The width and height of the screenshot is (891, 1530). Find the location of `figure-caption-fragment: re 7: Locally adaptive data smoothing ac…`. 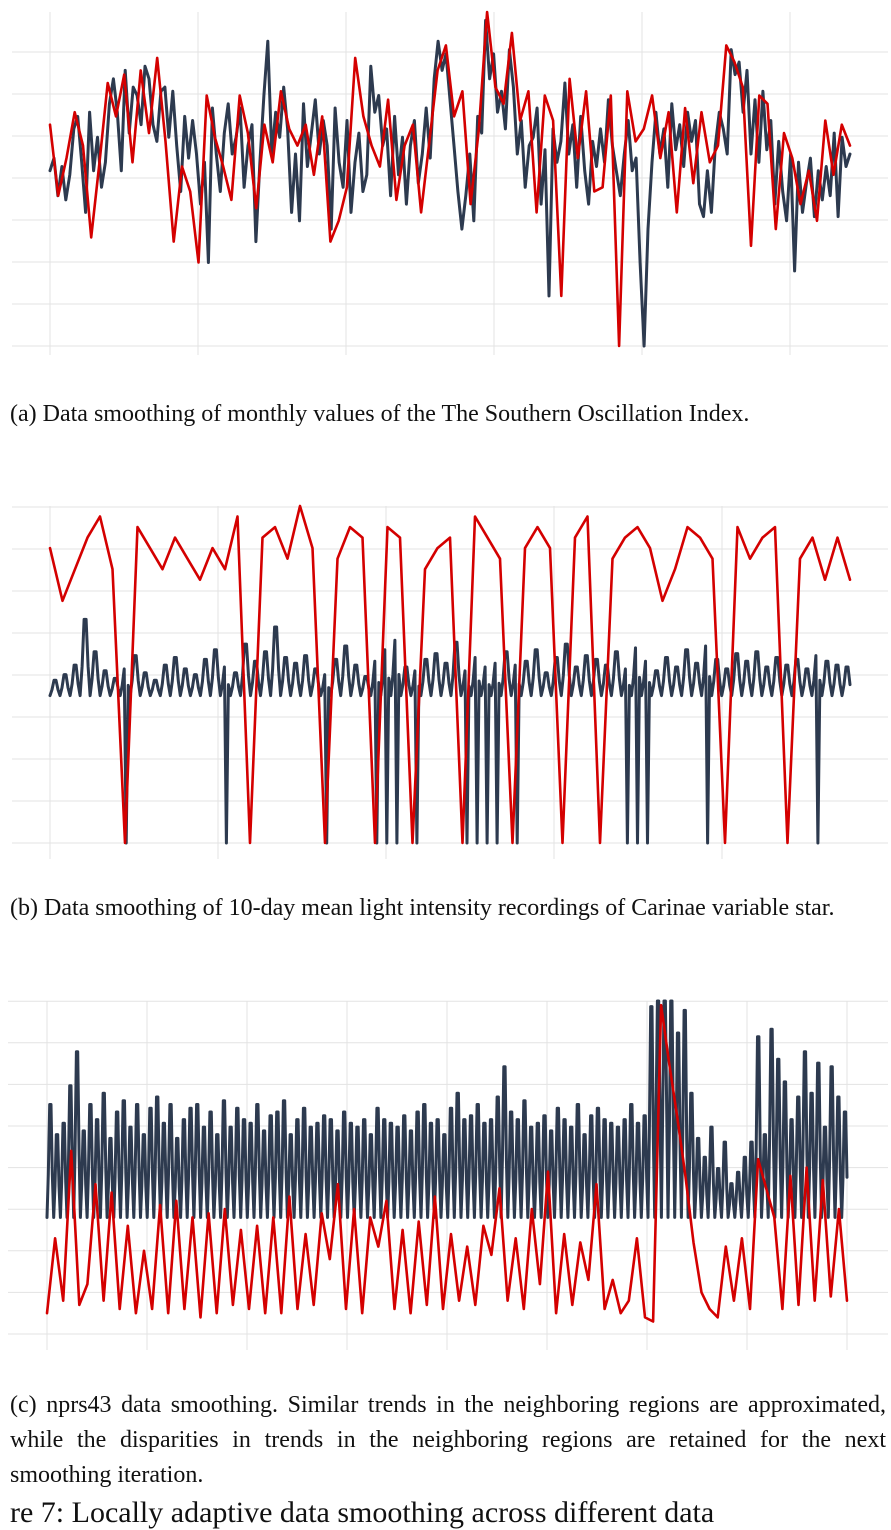

figure-caption-fragment: re 7: Locally adaptive data smoothing ac… is located at coordinates (362, 1512).